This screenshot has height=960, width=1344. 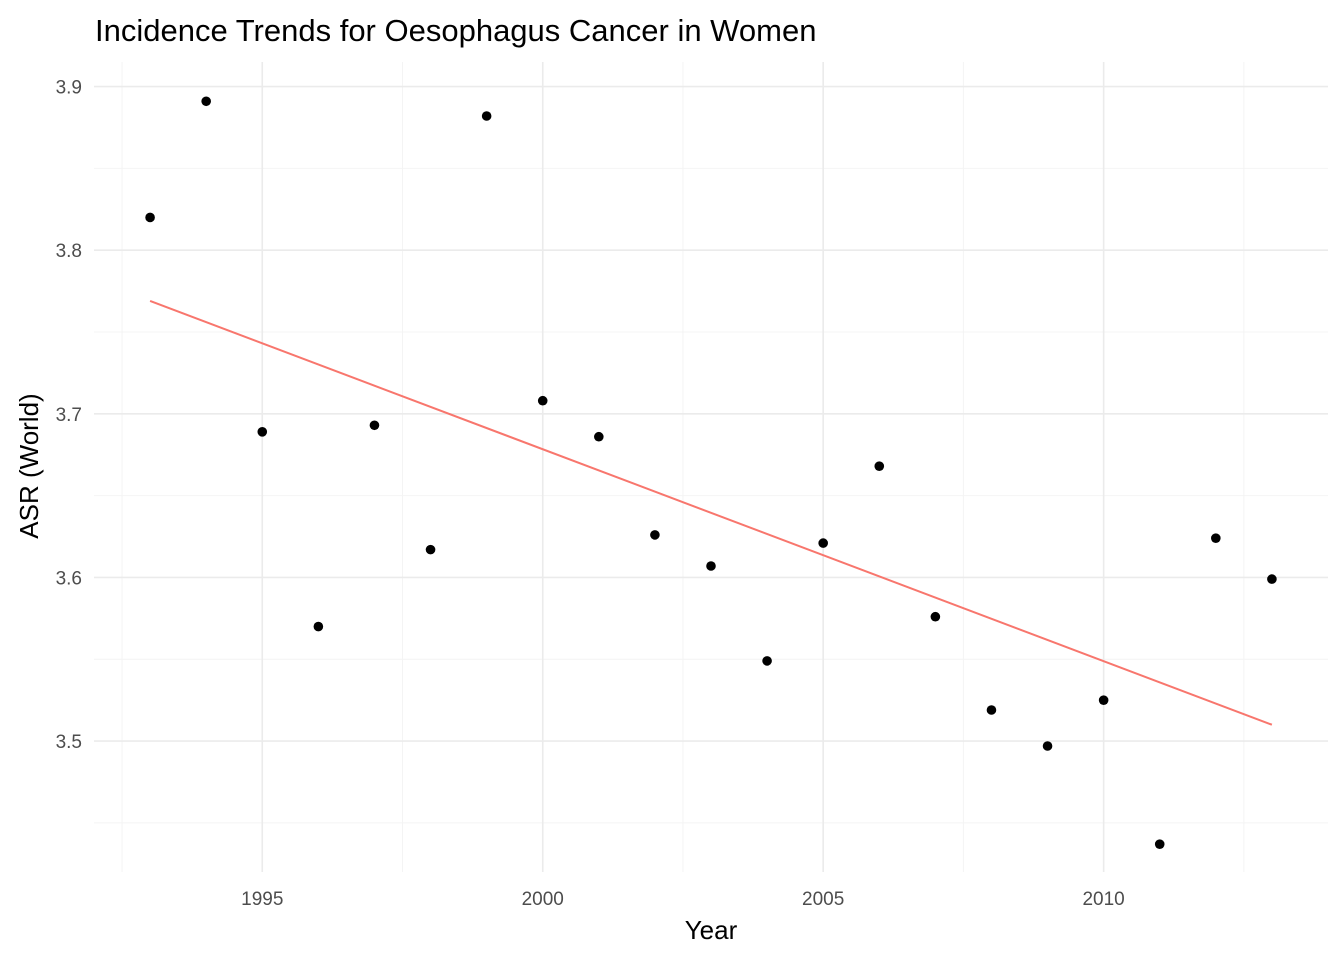 What do you see at coordinates (29, 465) in the screenshot?
I see `y-axis-title: ASR (World)` at bounding box center [29, 465].